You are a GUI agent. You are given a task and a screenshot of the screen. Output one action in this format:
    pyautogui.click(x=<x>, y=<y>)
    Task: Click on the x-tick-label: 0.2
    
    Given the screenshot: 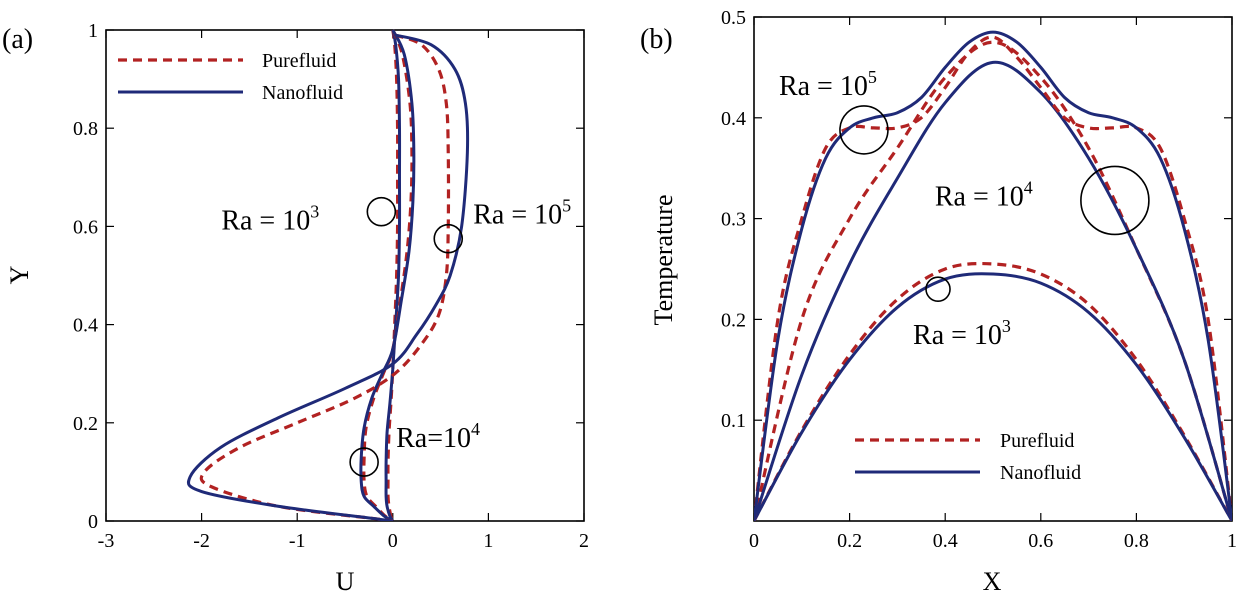 What is the action you would take?
    pyautogui.click(x=849, y=541)
    